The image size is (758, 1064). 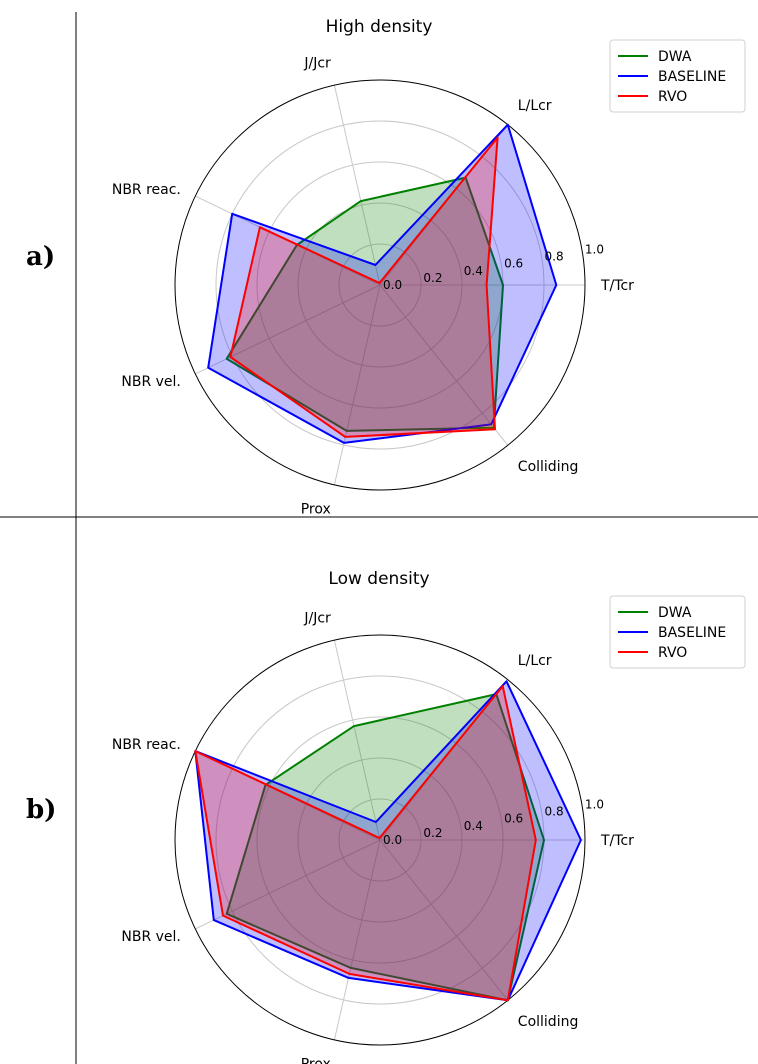 I want to click on series-dwa-polygon, so click(x=385, y=847).